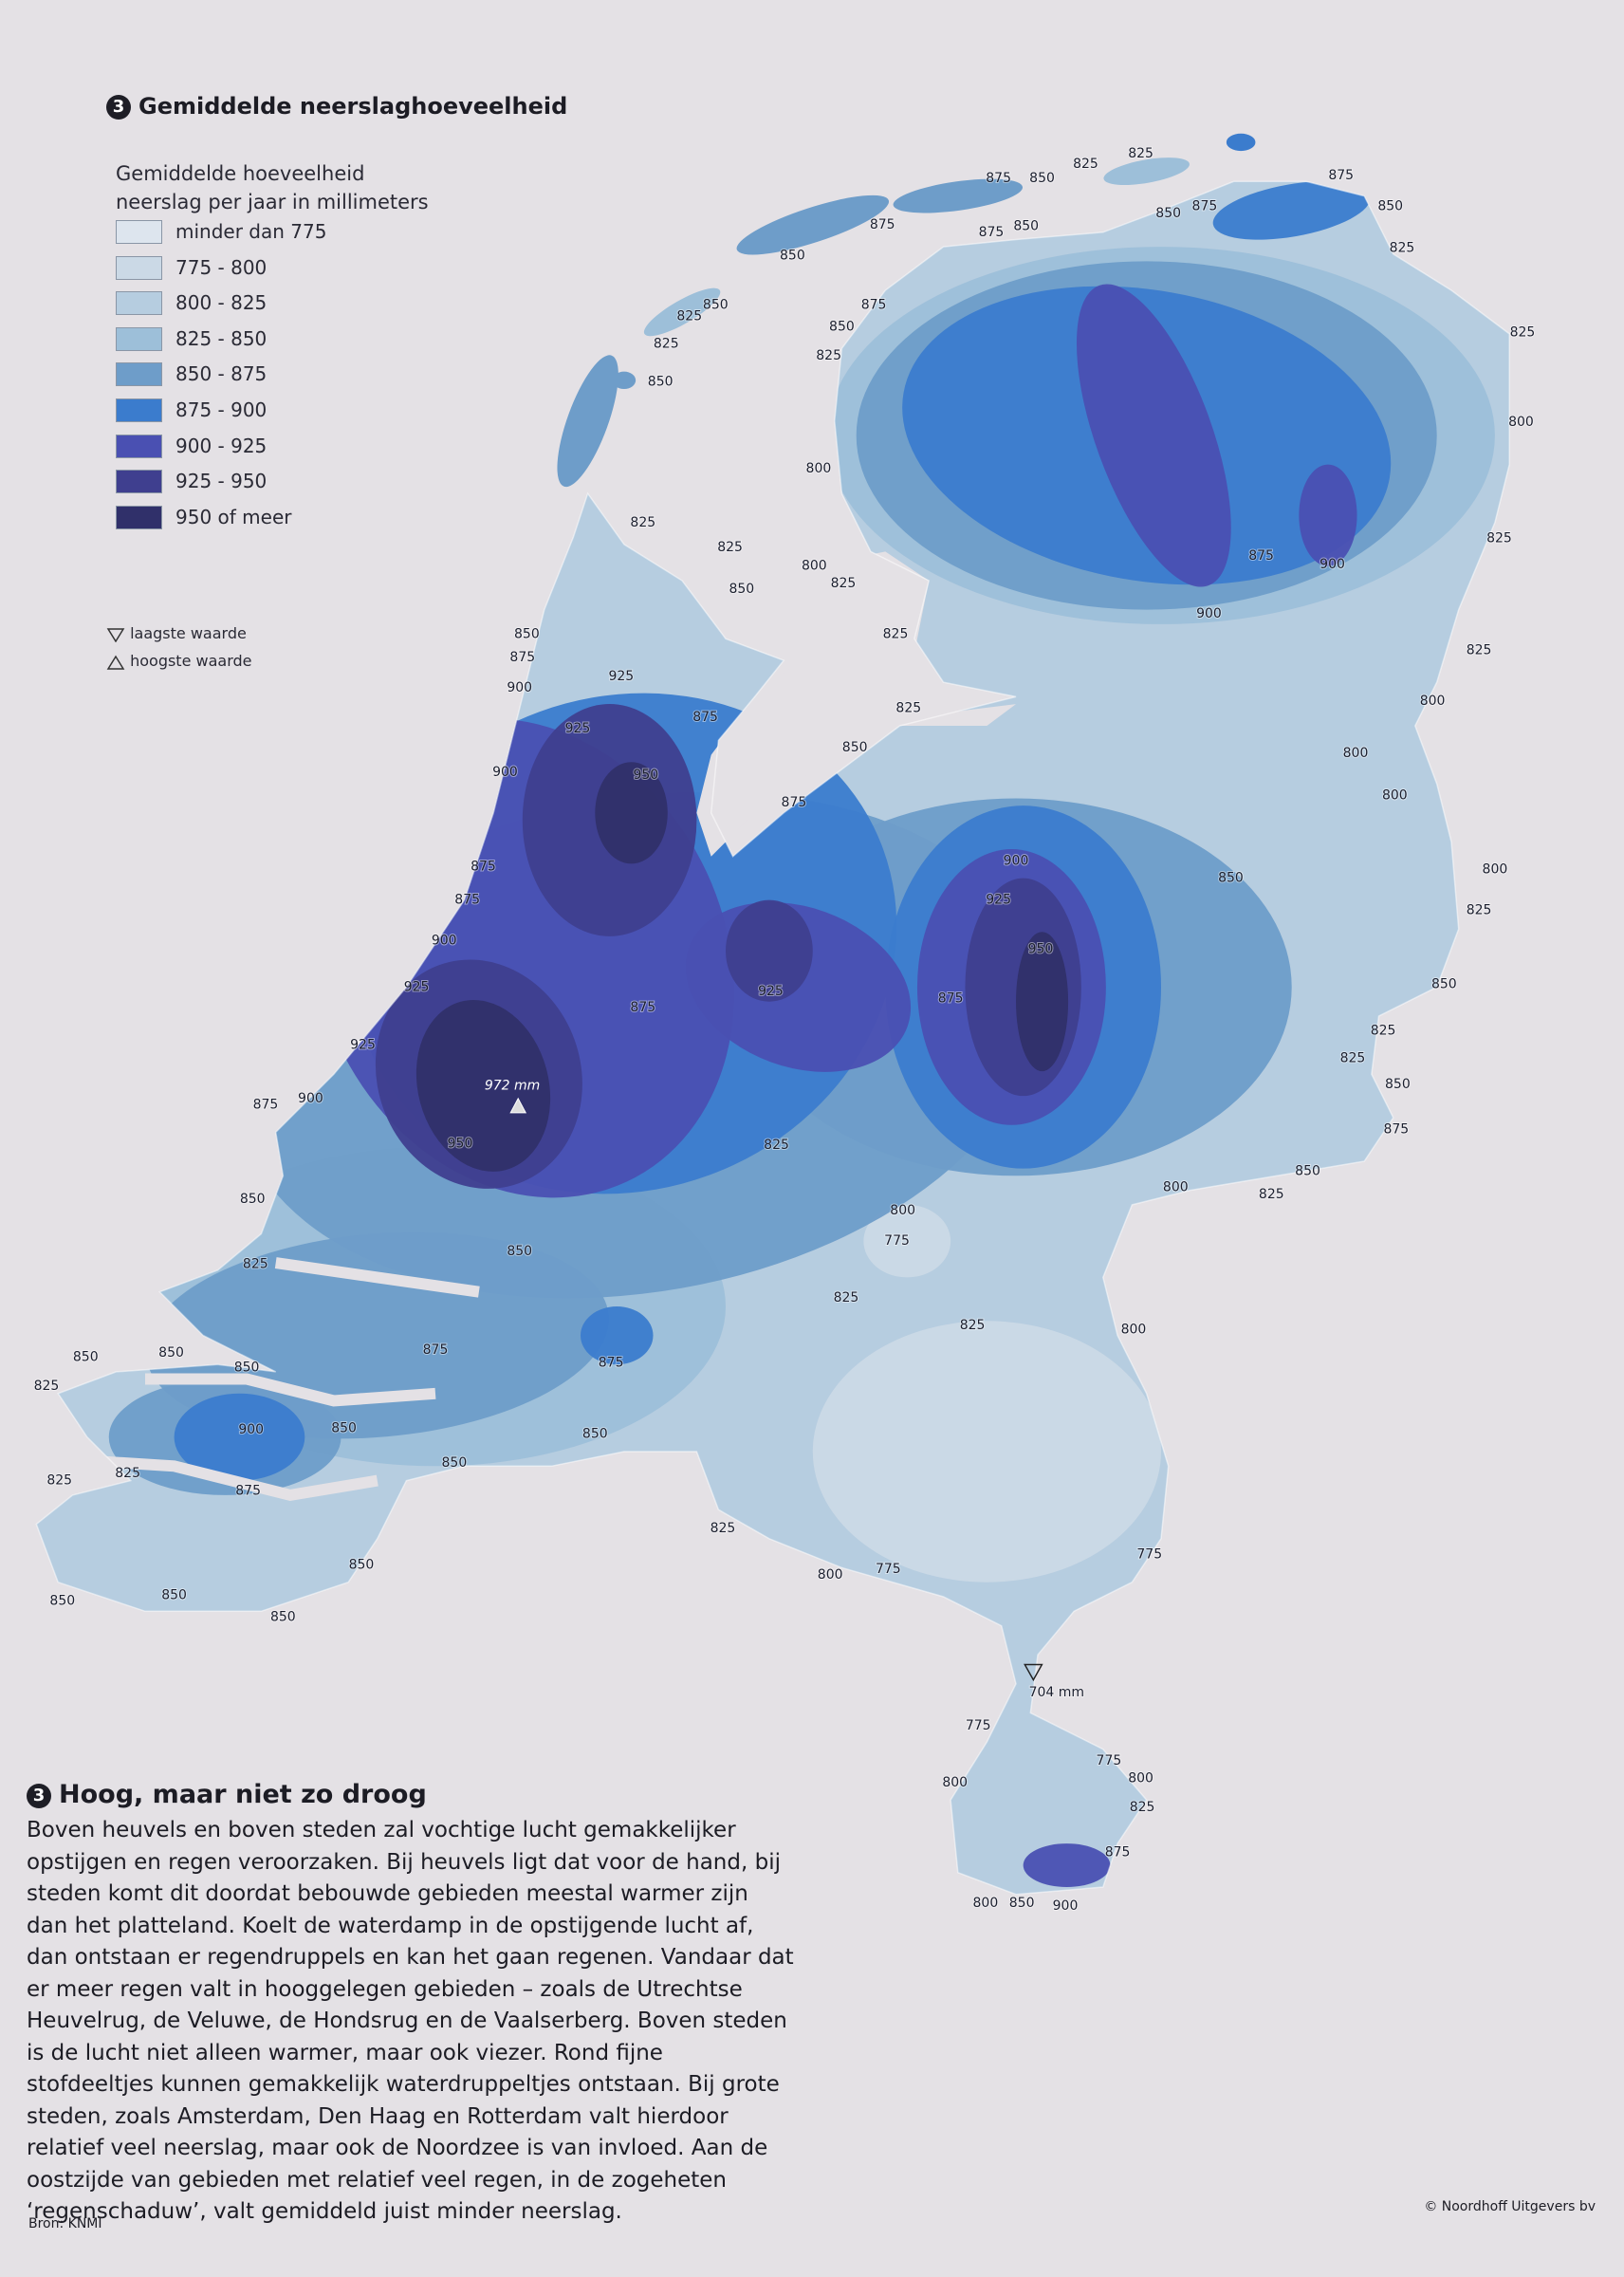 The height and width of the screenshot is (2277, 1624). I want to click on lowest-label: 704 mm, so click(1057, 1692).